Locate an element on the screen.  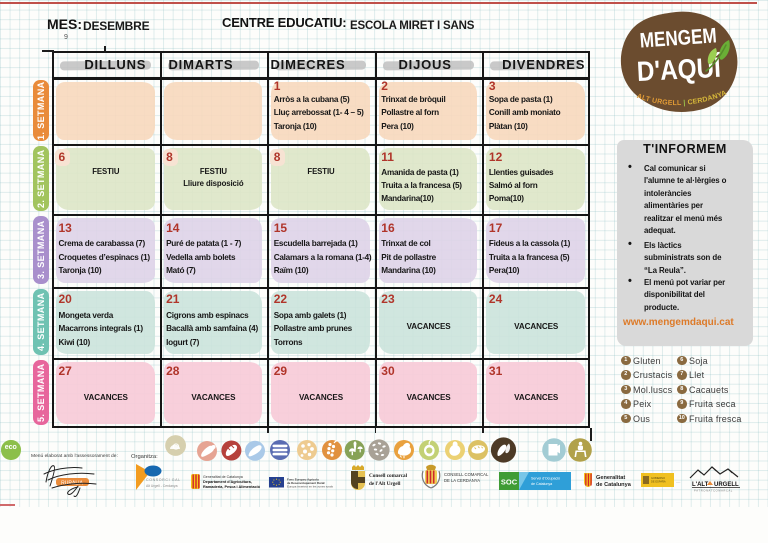
svg-text:P A T R O N A T C O M A R C: P A T R O N A T C O M A R C A L is located at coordinates (713, 491).